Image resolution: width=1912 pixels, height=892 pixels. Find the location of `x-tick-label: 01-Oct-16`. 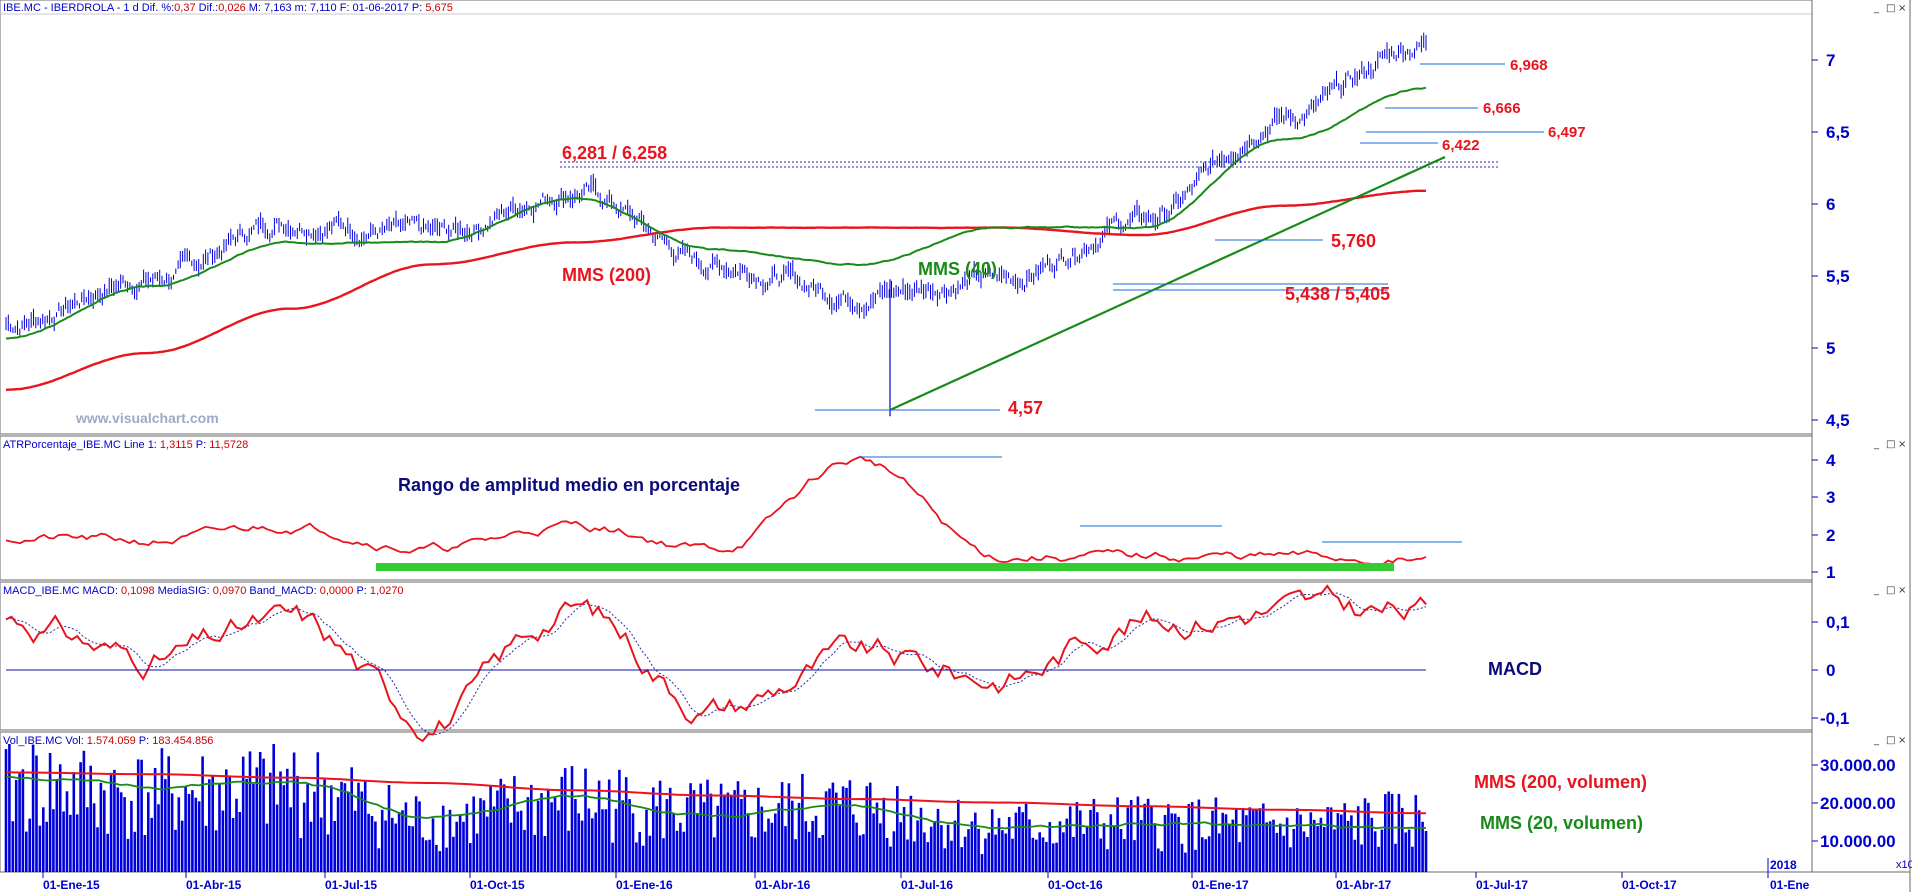

x-tick-label: 01-Oct-16 is located at coordinates (1075, 885).